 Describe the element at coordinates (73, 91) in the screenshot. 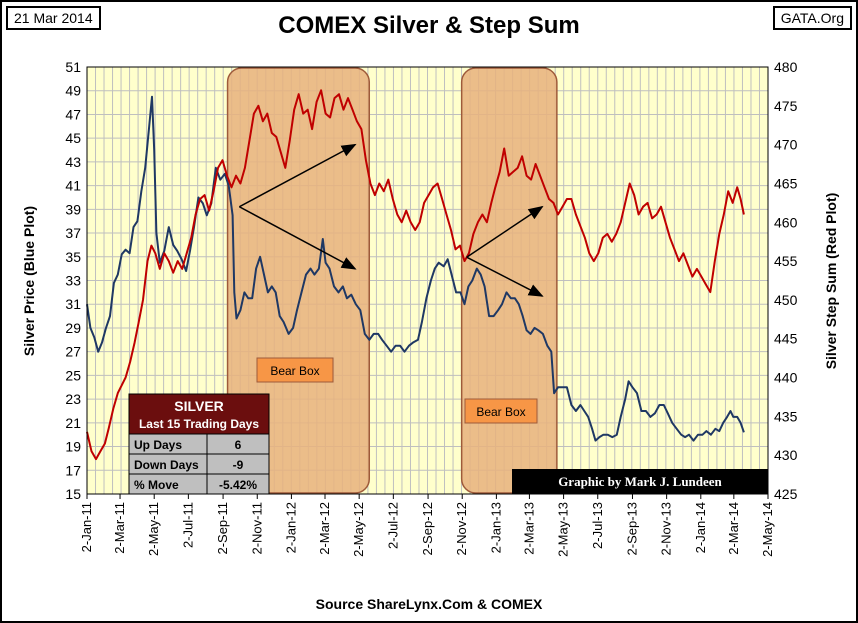

I see `y-left-tick-label: 49` at that location.